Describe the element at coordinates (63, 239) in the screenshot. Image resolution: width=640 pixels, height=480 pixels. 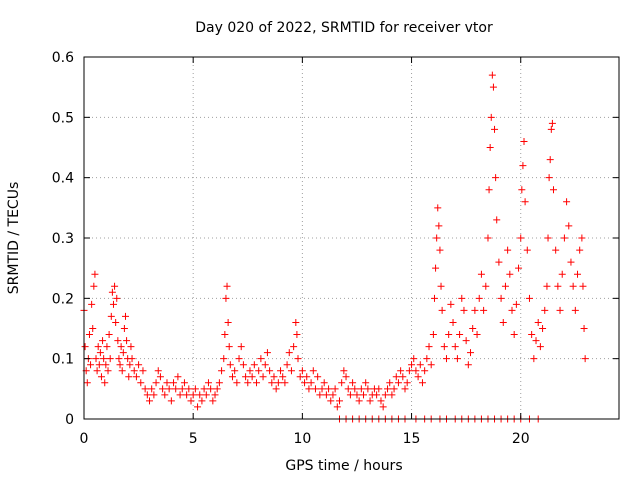
I see `y-tick-label: 0.3` at that location.